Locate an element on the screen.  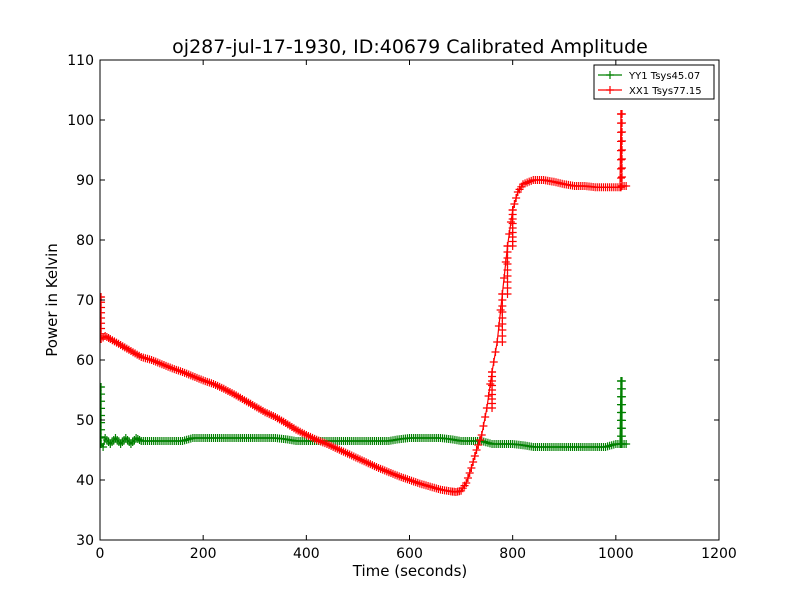
y-tick-label: 40 is located at coordinates (85, 481).